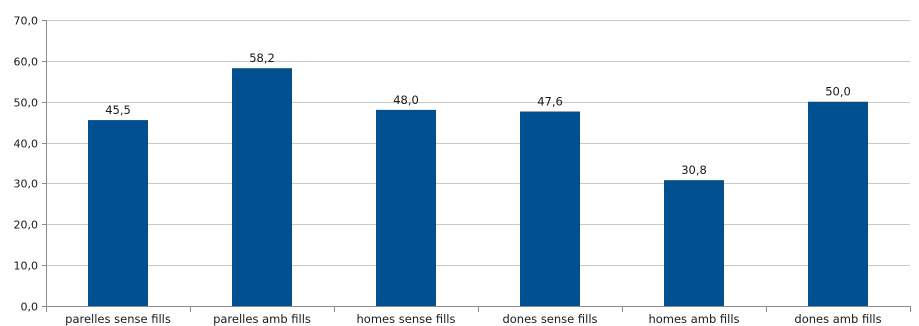 The image size is (919, 326). I want to click on x-tick-label: homes sense fills, so click(406, 319).